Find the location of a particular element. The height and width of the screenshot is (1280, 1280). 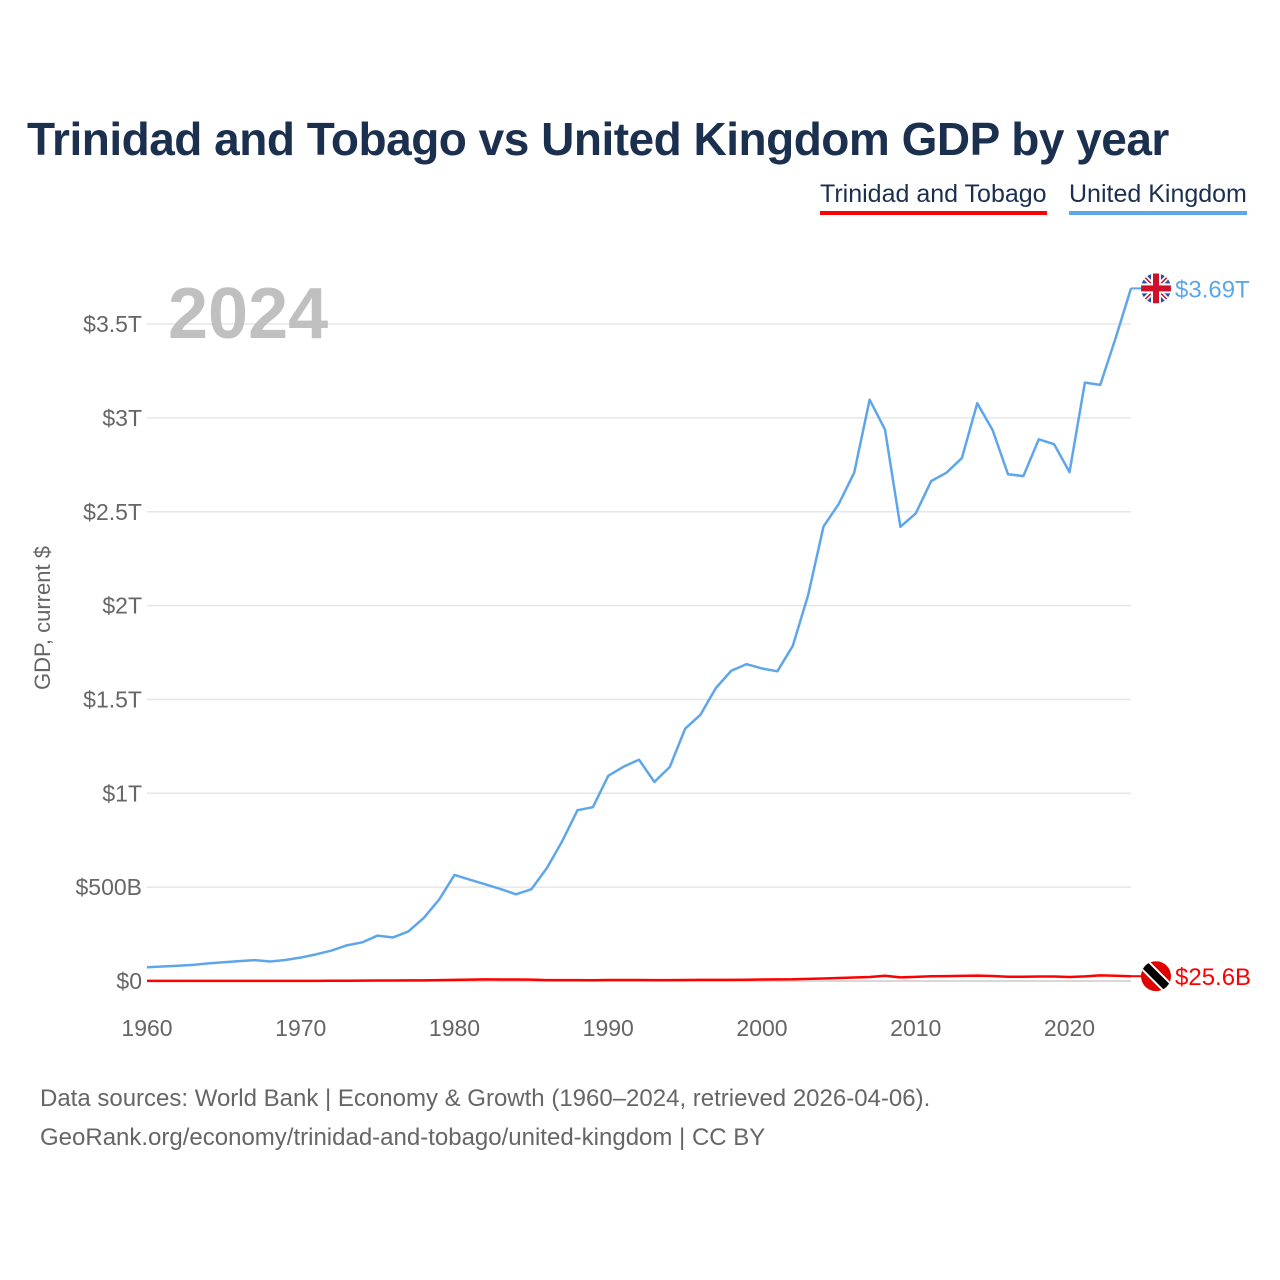

series-line-trinidad-and-tobago is located at coordinates (639, 978).